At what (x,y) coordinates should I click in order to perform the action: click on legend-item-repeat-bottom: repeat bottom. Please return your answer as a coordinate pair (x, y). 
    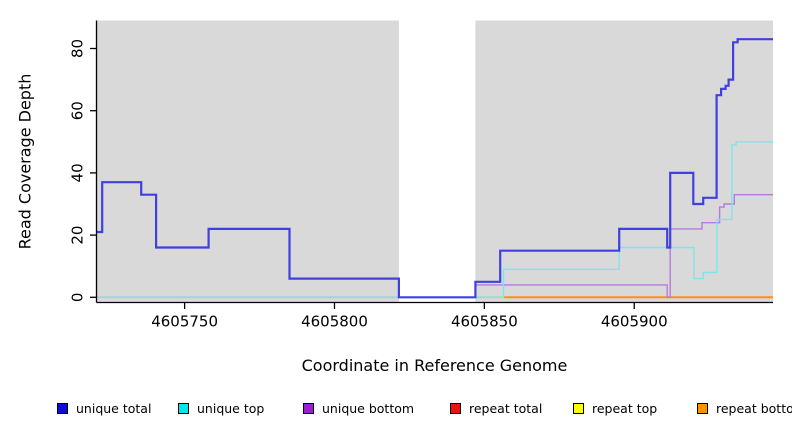
    Looking at the image, I should click on (744, 408).